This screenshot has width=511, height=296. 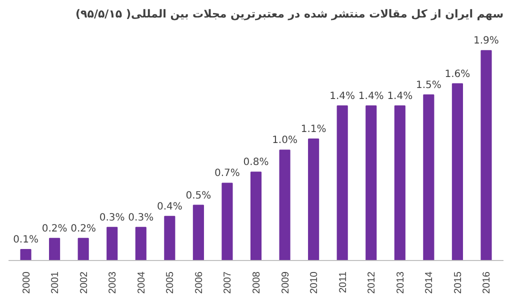 I want to click on data-label: 1.1%, so click(x=313, y=130).